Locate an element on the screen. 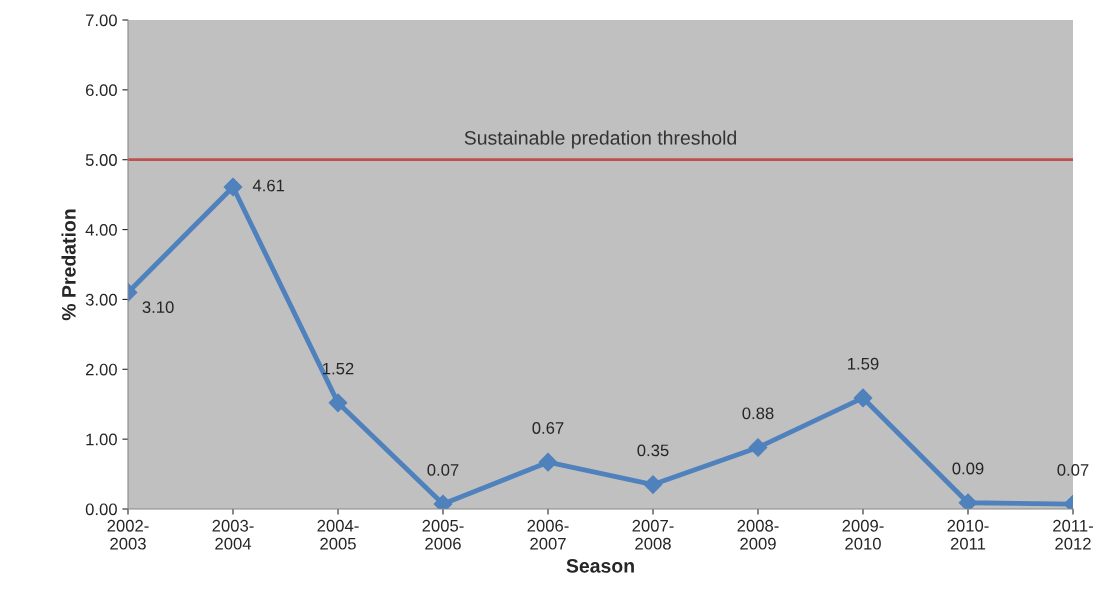 This screenshot has width=1103, height=616. ref-line-label: Sustainable predation threshold is located at coordinates (600, 139).